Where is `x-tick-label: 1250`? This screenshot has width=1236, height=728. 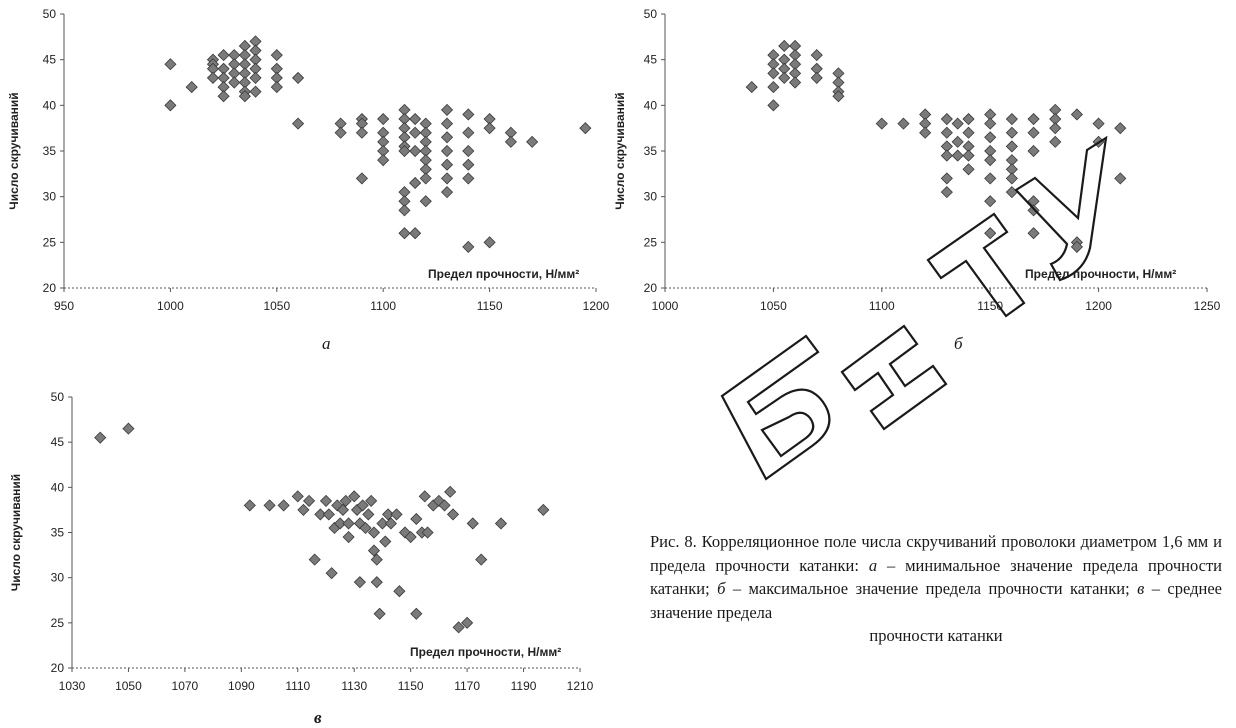 x-tick-label: 1250 is located at coordinates (1207, 306).